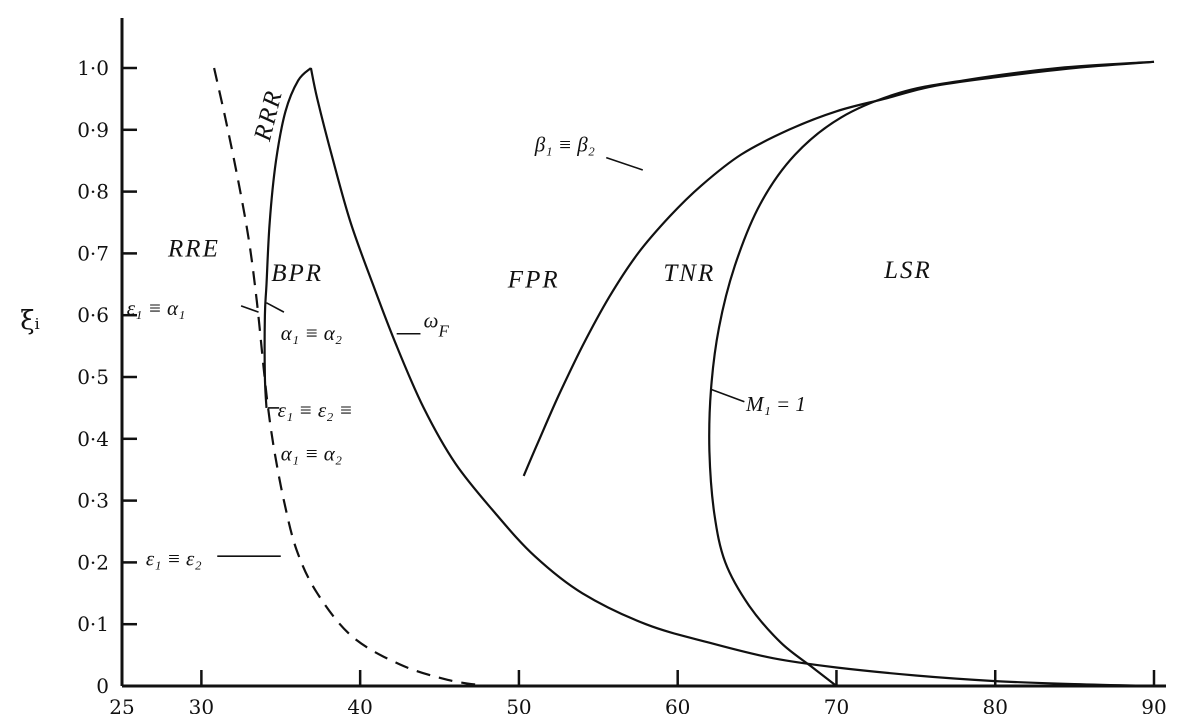  I want to click on y-tick-label: 0·6, so click(93, 315).